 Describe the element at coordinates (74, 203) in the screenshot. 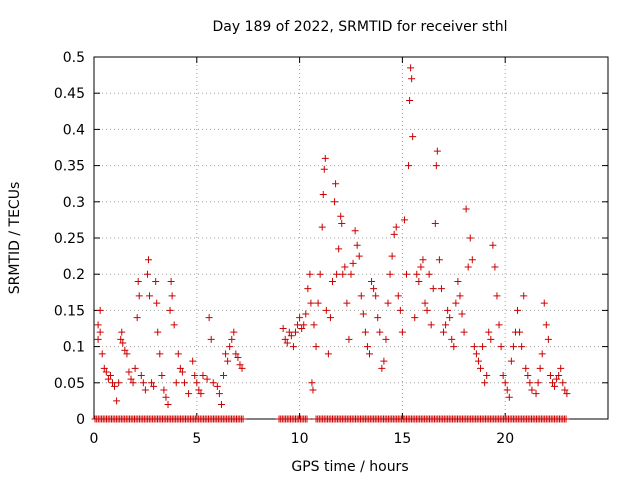

I see `y-tick-label: 0.3` at that location.